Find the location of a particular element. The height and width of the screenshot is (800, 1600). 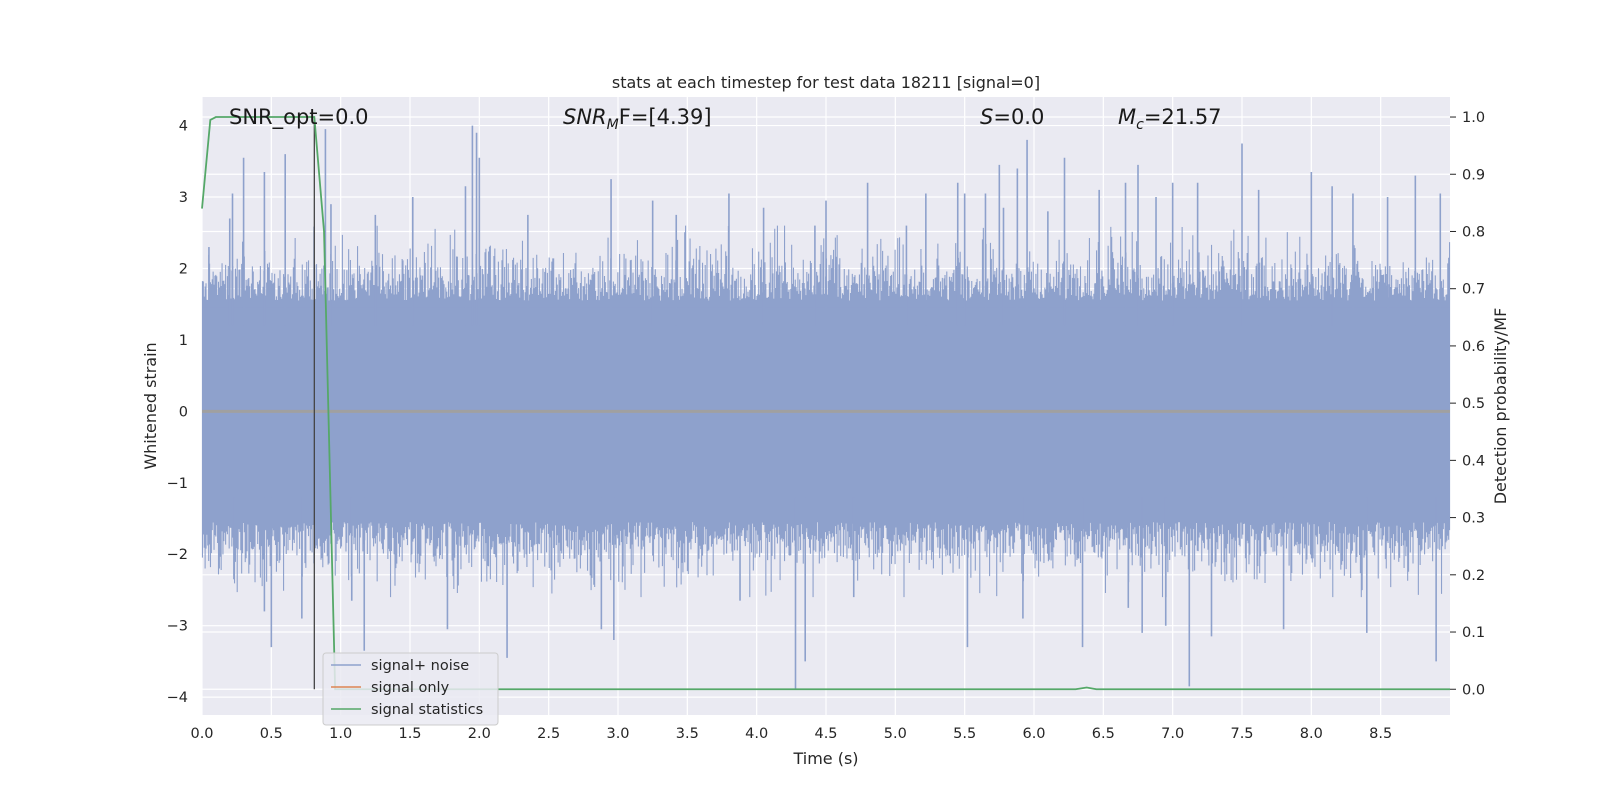

x-tick-label: 5.0 is located at coordinates (895, 734).